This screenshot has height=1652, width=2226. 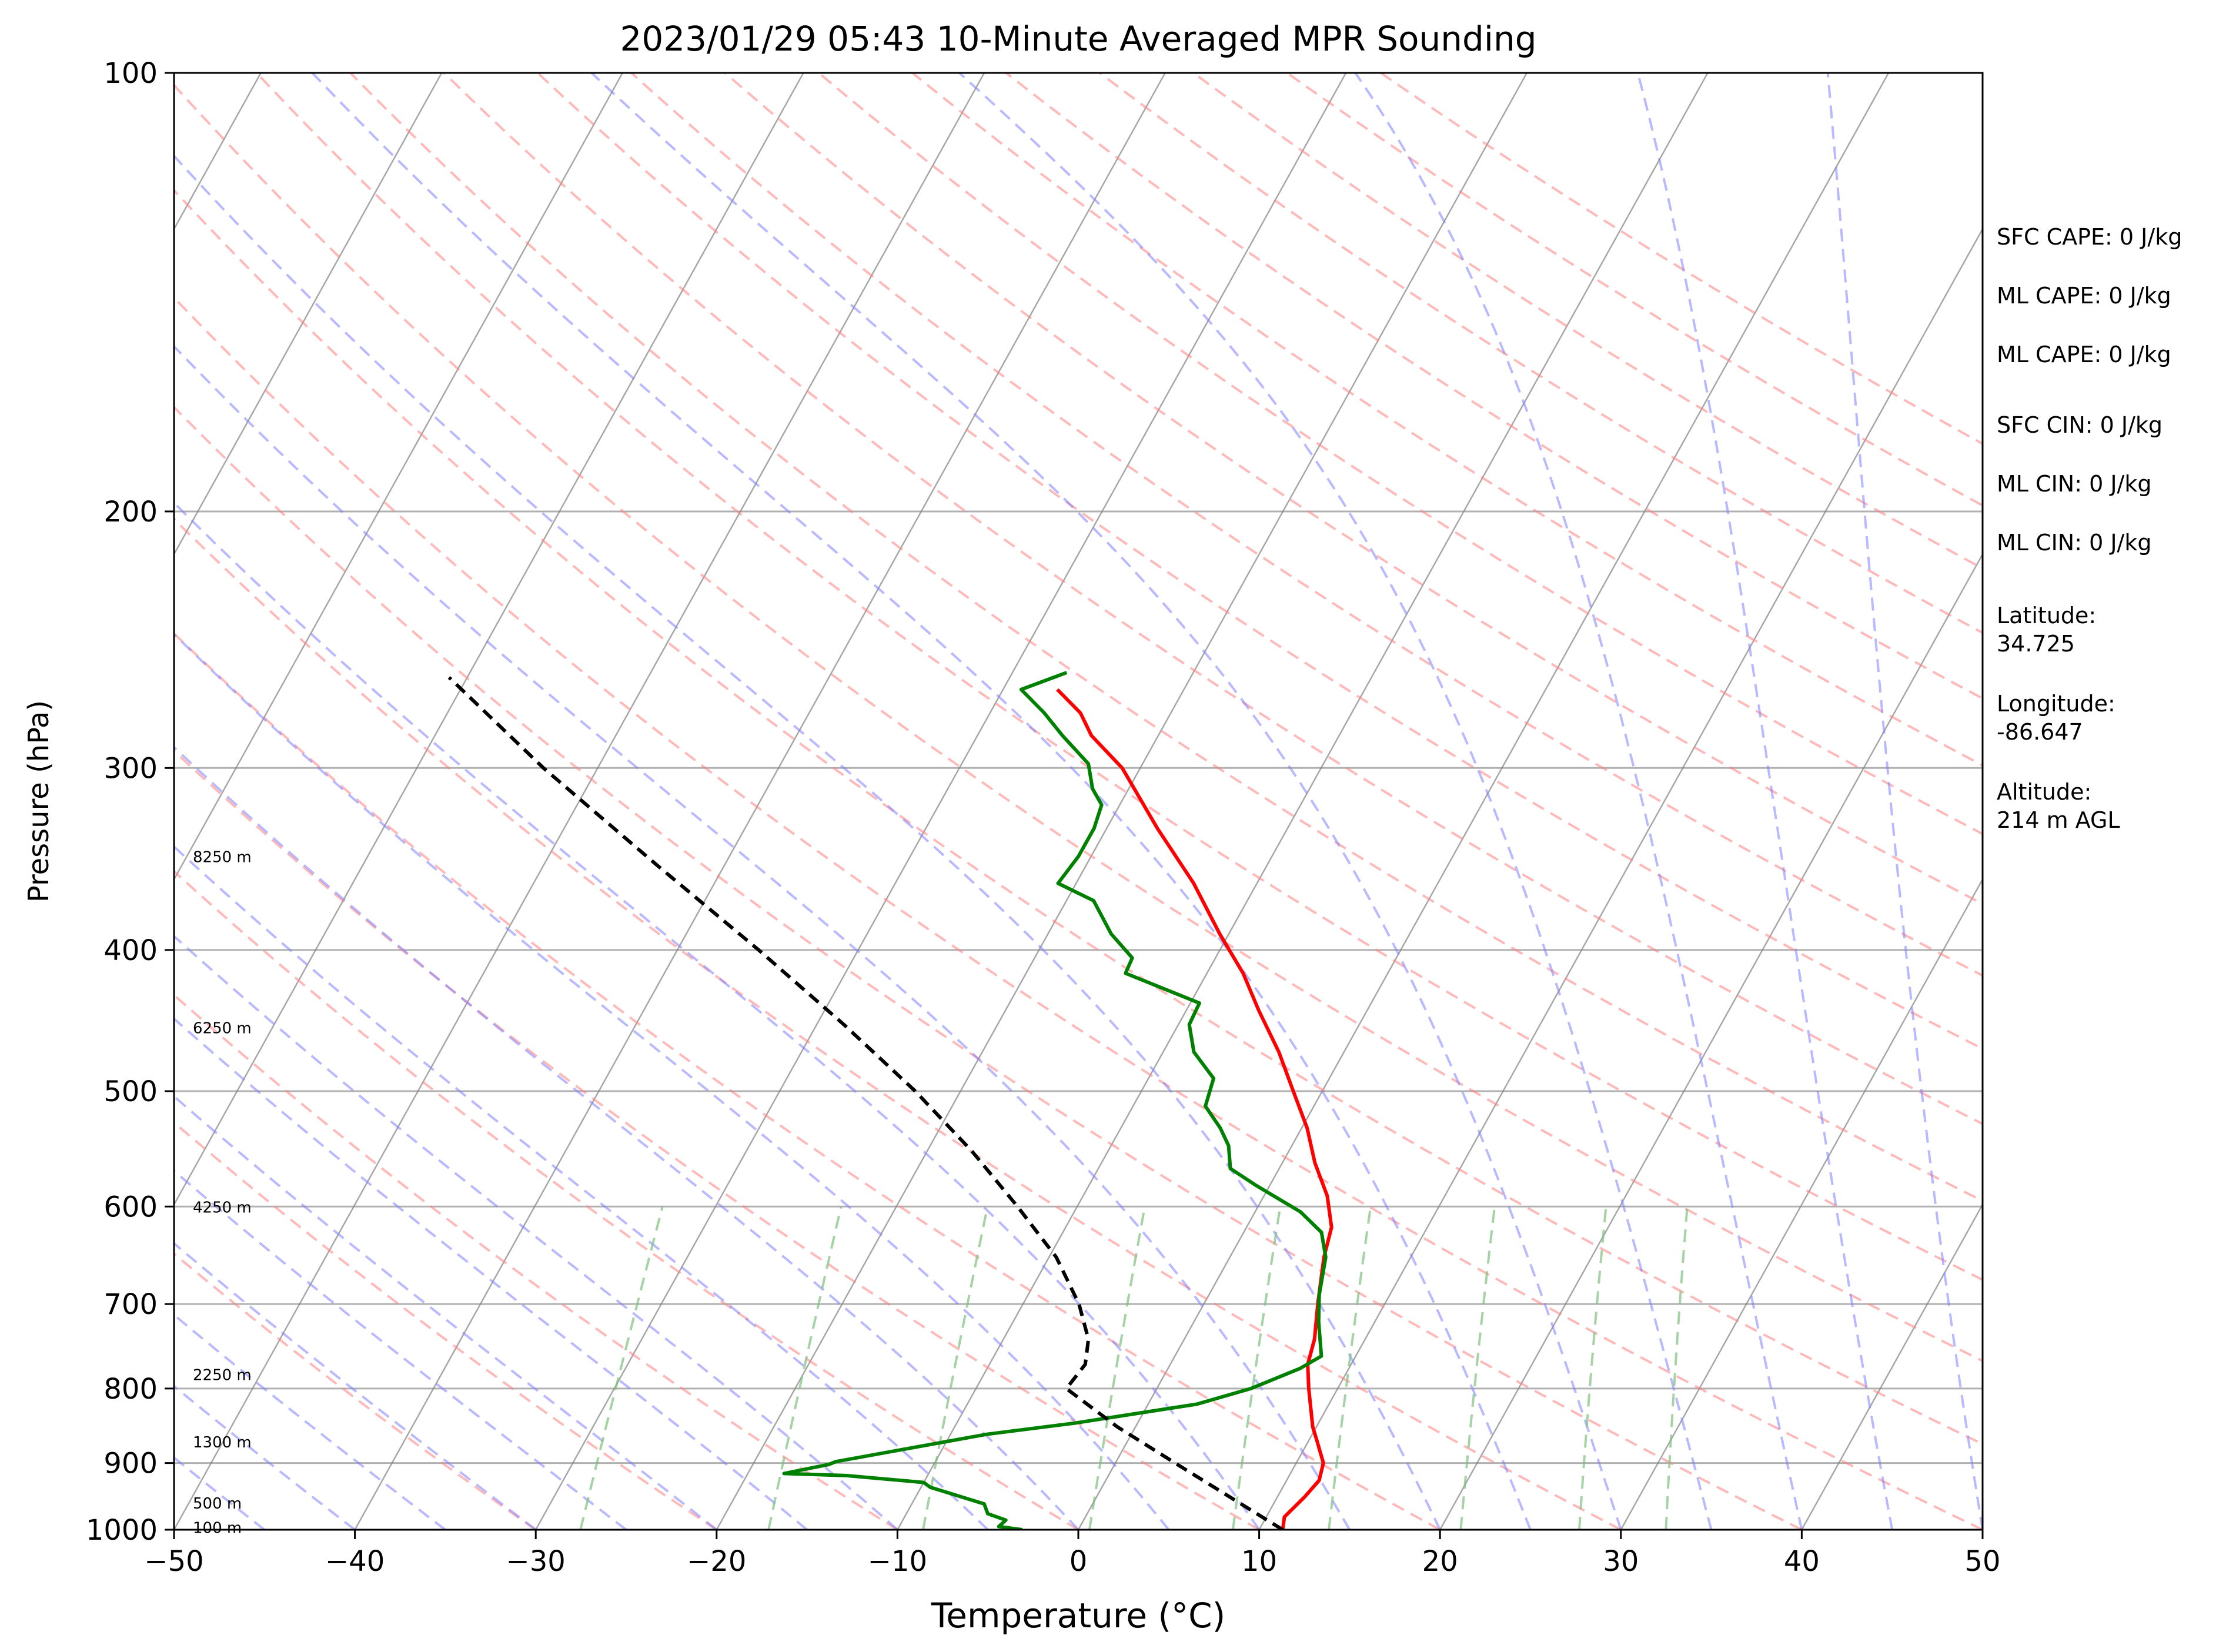 What do you see at coordinates (2056, 704) in the screenshot?
I see `longitude-label: Longitude:` at bounding box center [2056, 704].